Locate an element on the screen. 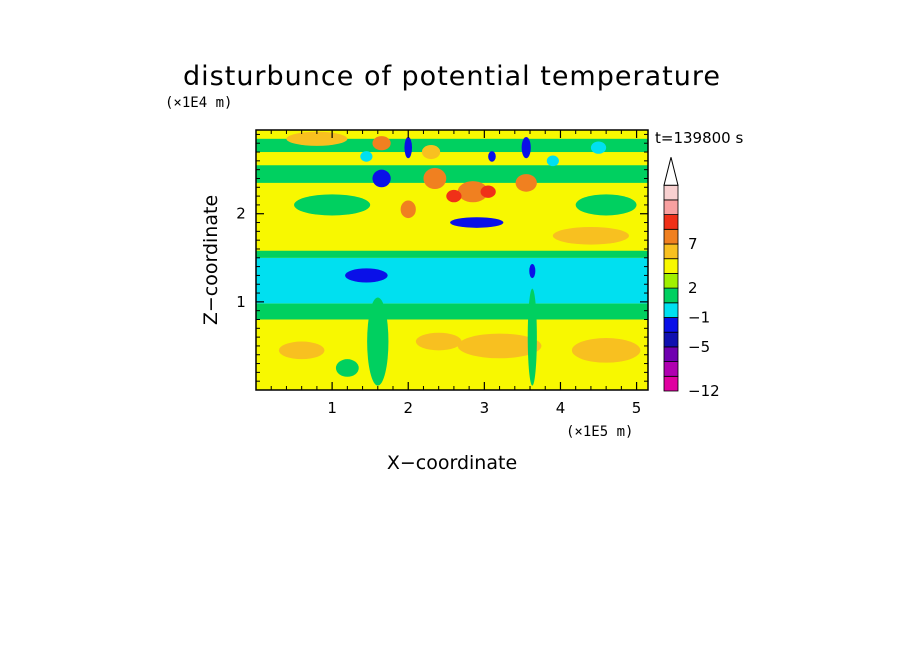 The height and width of the screenshot is (654, 904). x-tick-label-4: 5 is located at coordinates (637, 408).